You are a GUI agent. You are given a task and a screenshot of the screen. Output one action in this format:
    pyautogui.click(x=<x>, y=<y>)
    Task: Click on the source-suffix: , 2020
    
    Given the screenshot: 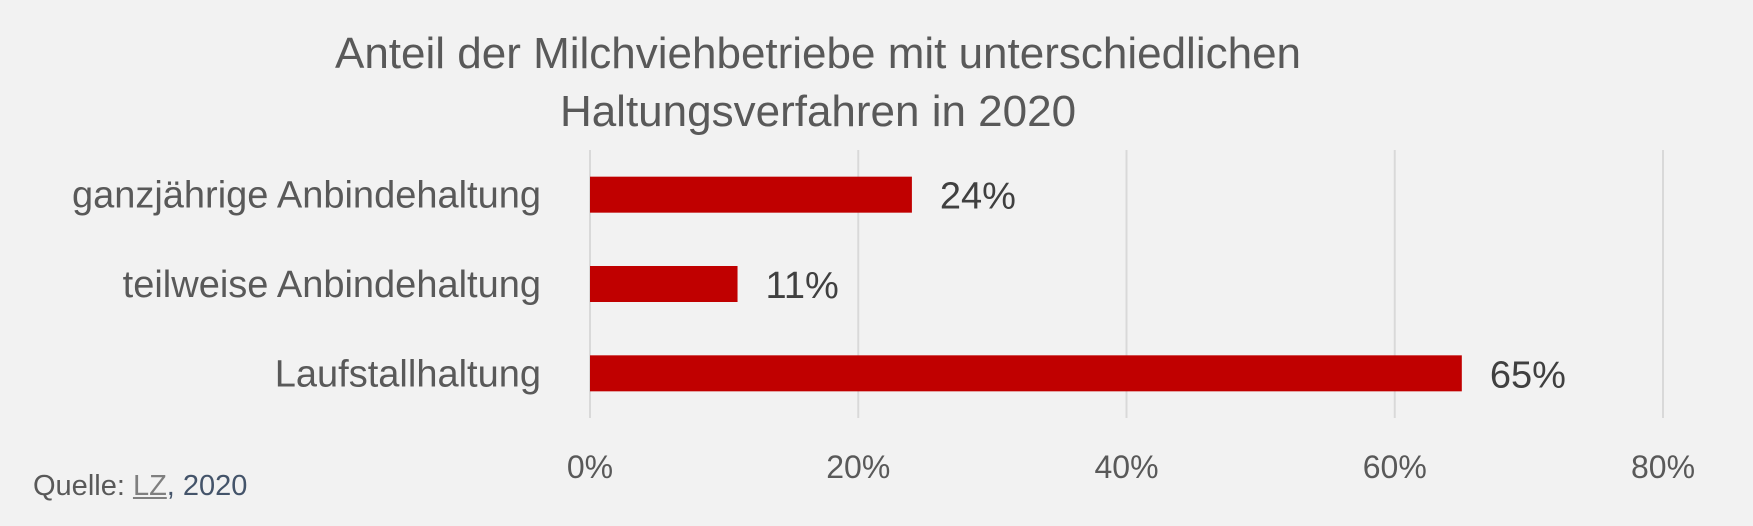 What is the action you would take?
    pyautogui.click(x=207, y=486)
    